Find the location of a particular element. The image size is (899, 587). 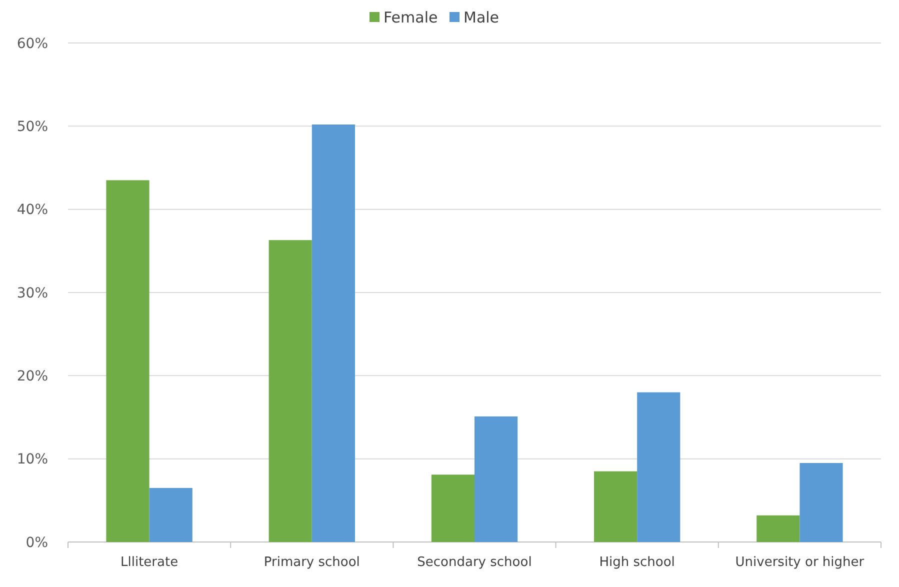

x-tick-label: University or higher is located at coordinates (800, 562).